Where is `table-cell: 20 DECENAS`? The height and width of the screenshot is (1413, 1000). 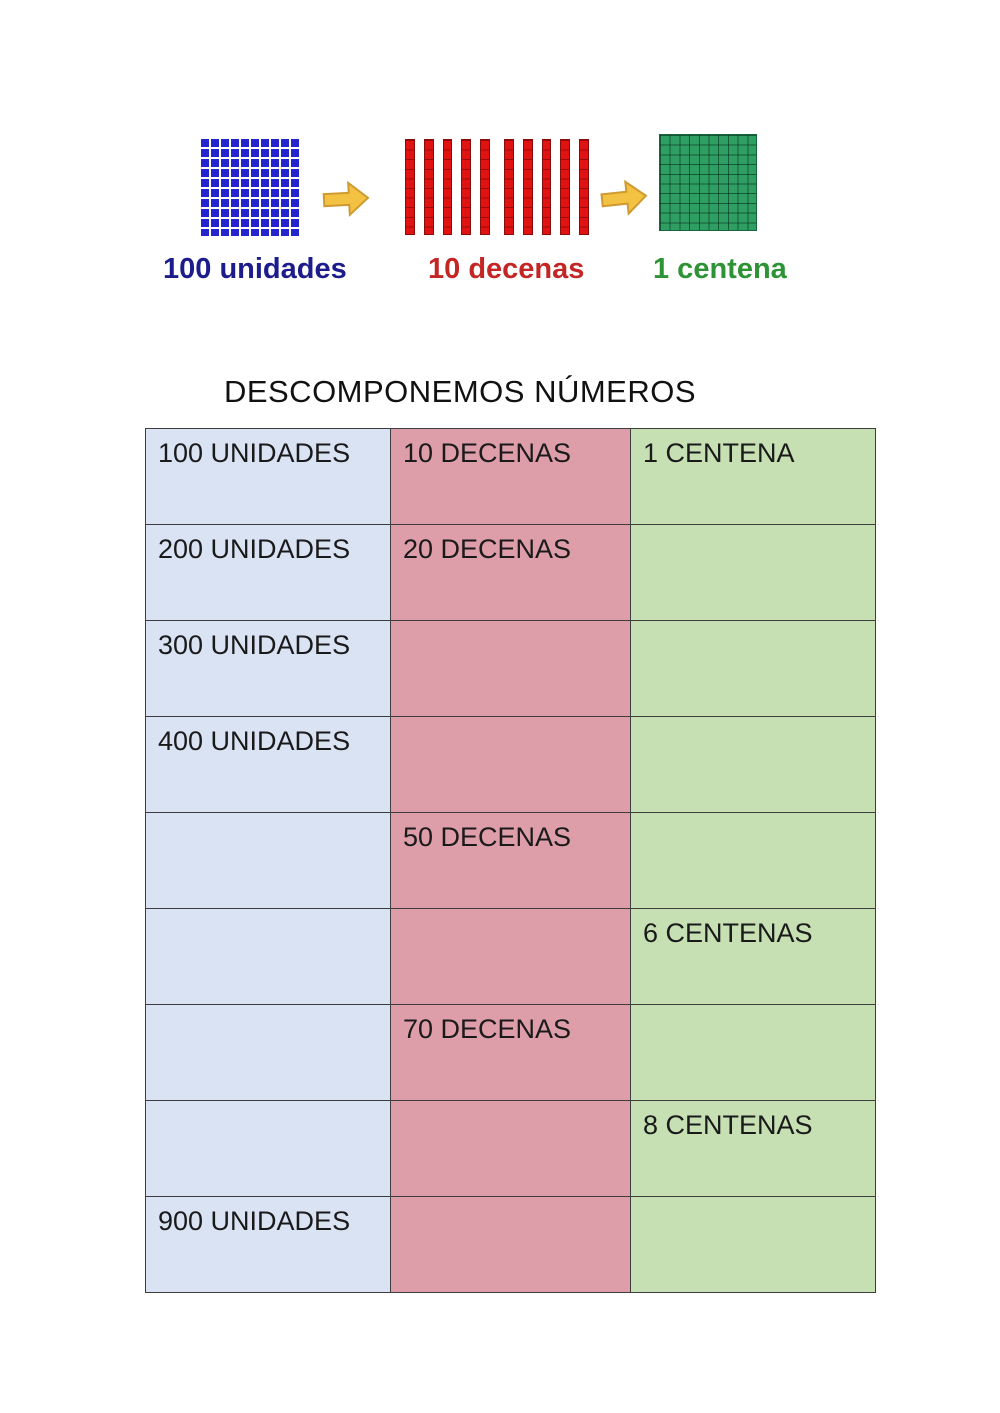 table-cell: 20 DECENAS is located at coordinates (510, 572).